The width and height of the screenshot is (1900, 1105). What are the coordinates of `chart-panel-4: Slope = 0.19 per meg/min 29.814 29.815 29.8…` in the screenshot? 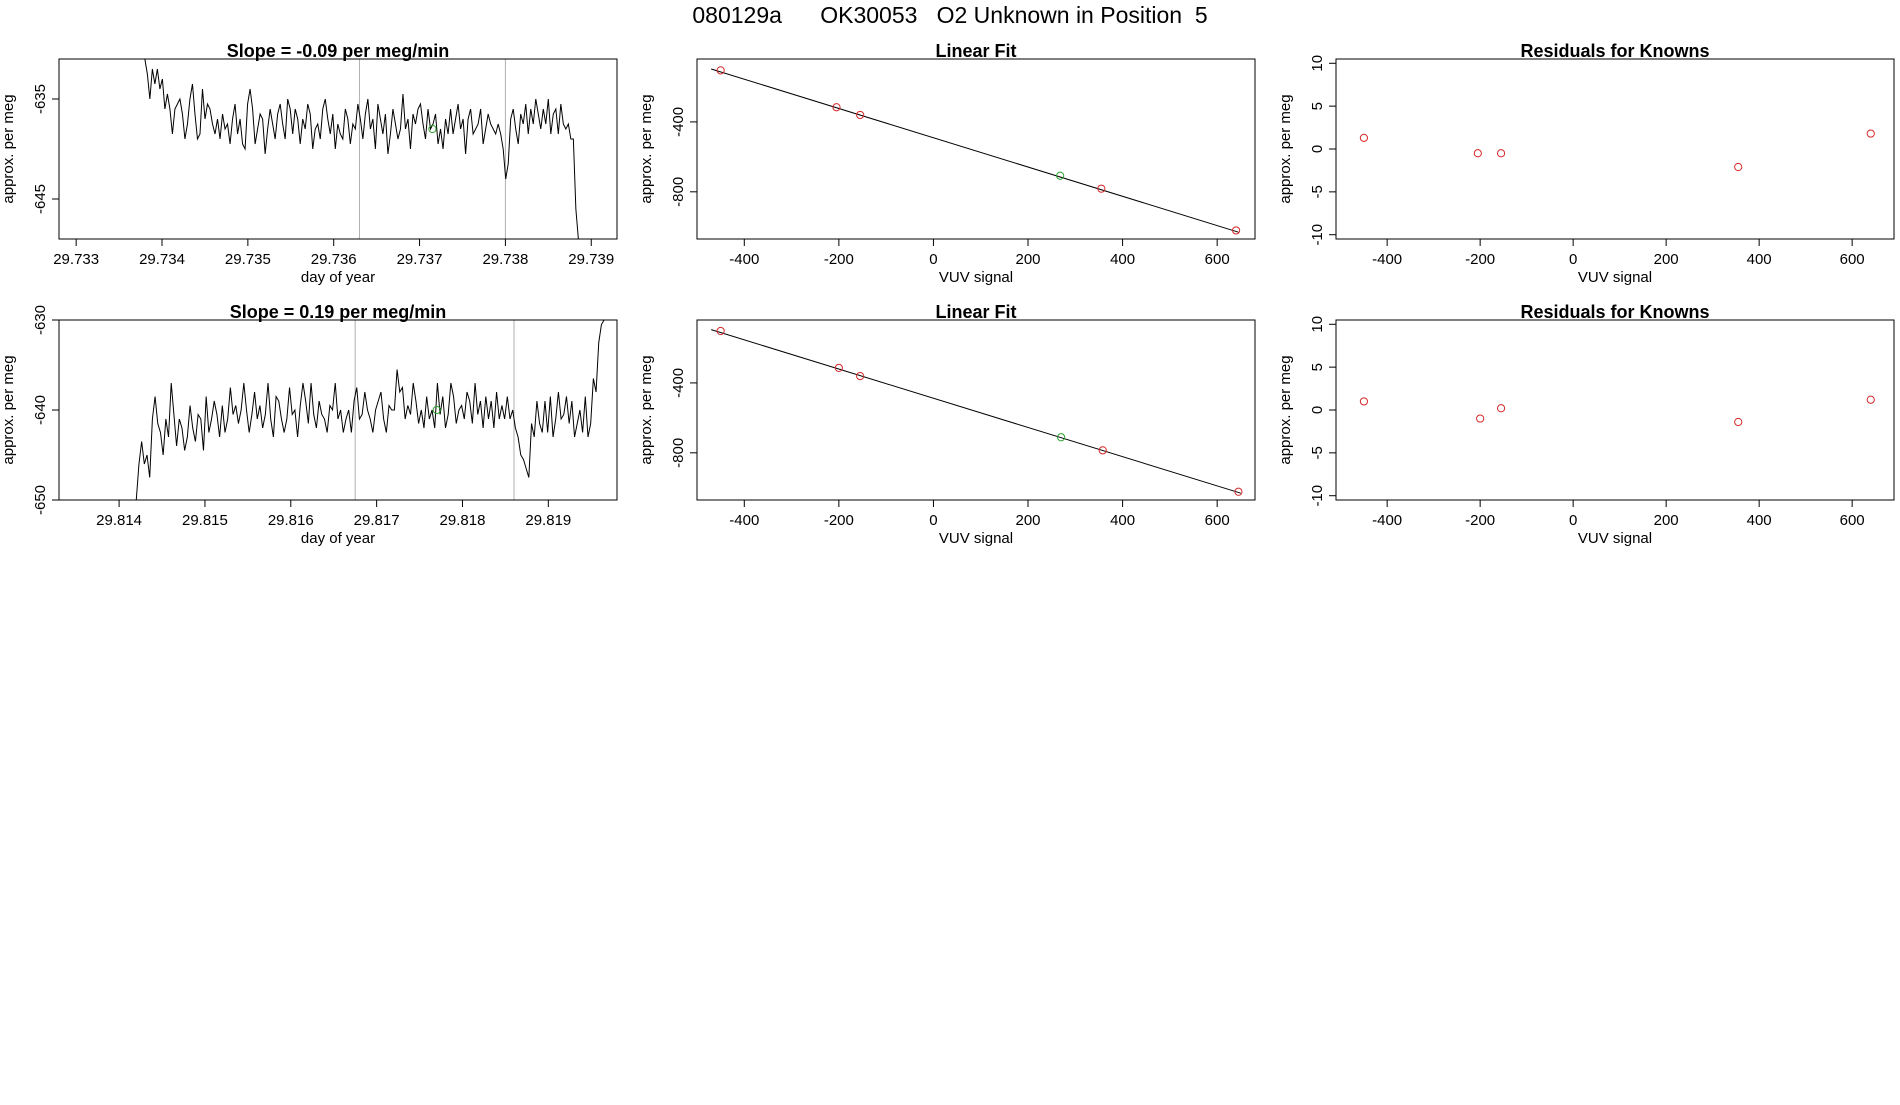 It's located at (309, 424).